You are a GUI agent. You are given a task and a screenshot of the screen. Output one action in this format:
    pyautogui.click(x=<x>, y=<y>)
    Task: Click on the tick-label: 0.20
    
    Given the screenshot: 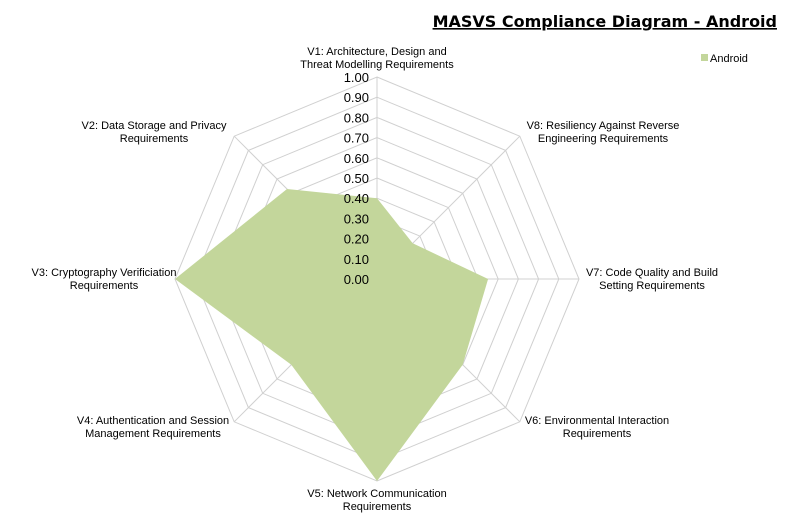 What is the action you would take?
    pyautogui.click(x=356, y=239)
    